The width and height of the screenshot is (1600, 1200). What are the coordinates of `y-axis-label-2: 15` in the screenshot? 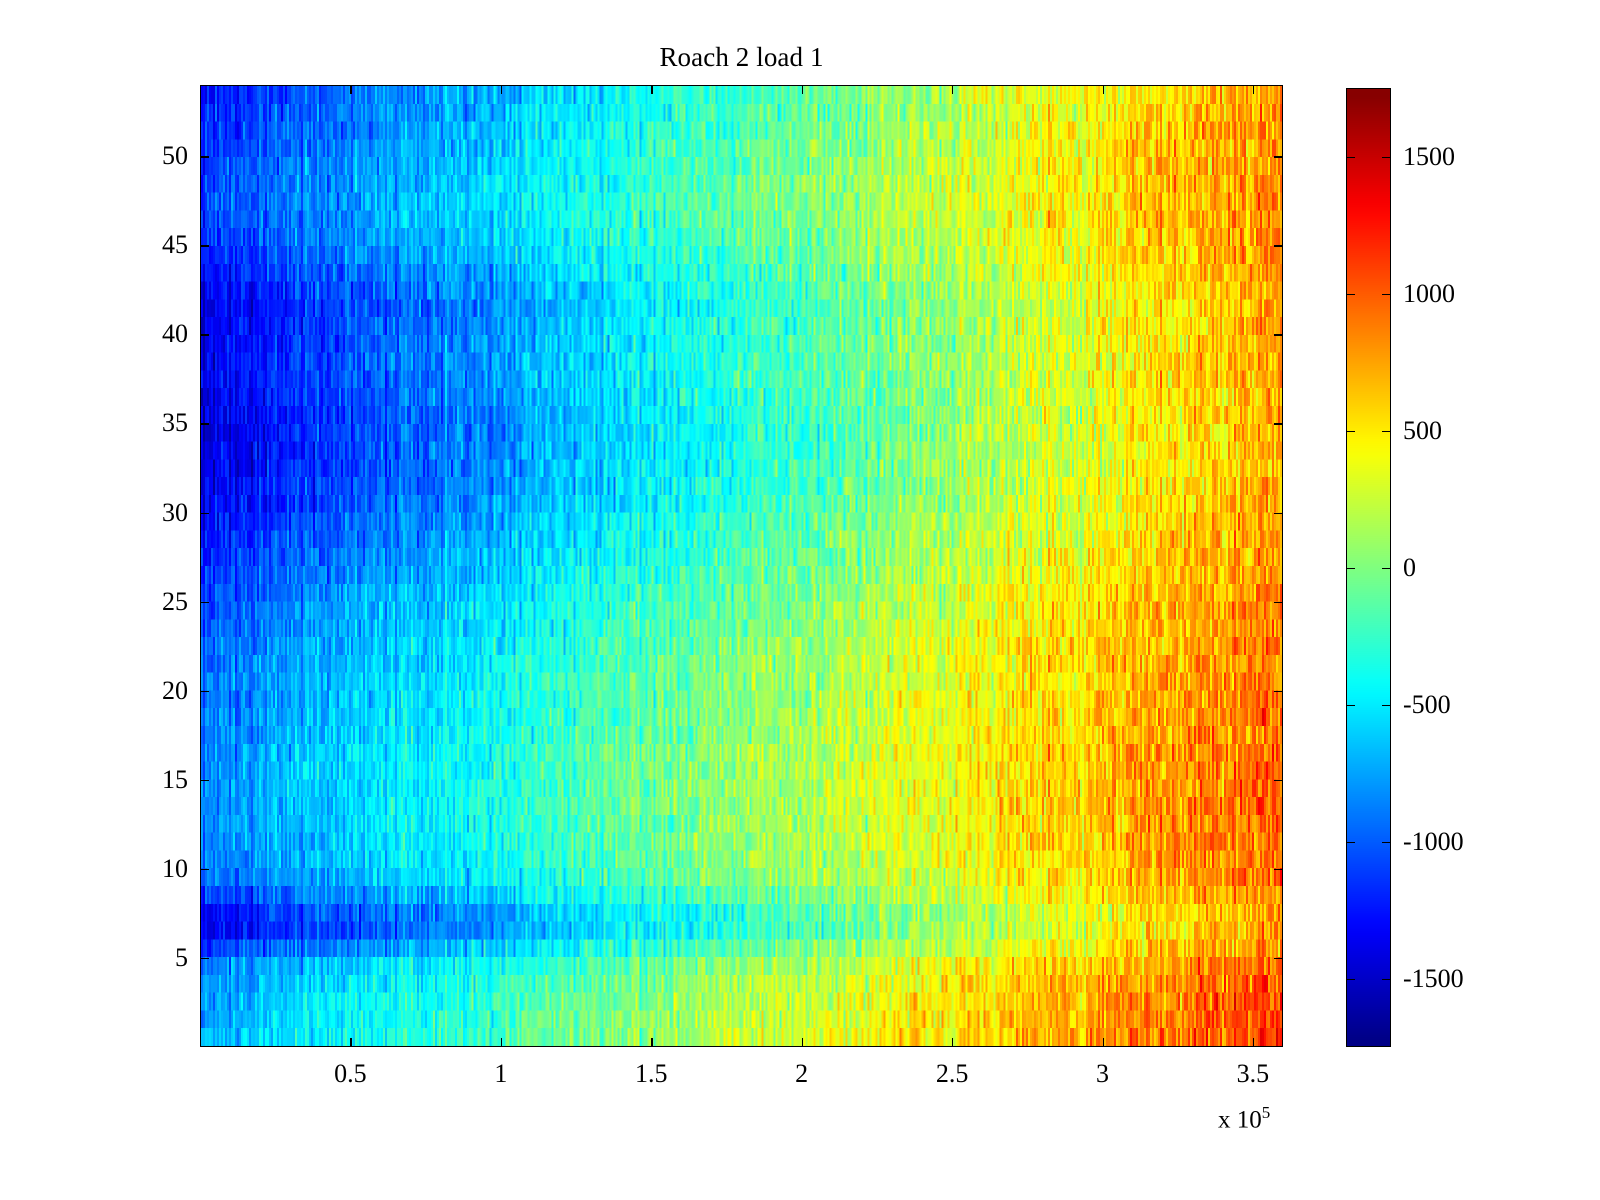 It's located at (175, 779).